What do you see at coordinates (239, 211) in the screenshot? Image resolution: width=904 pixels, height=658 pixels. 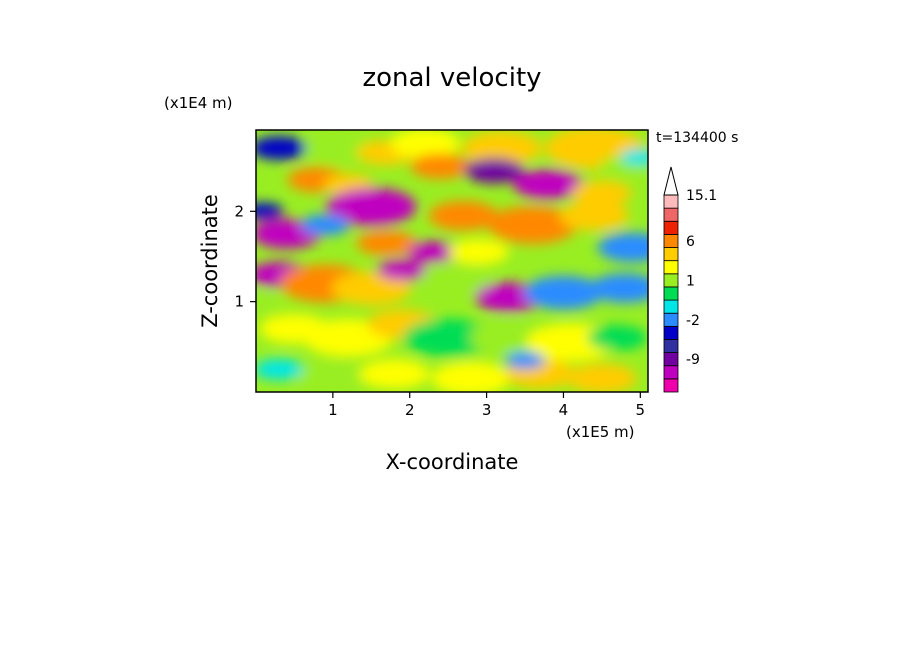 I see `y-tick-label: 2` at bounding box center [239, 211].